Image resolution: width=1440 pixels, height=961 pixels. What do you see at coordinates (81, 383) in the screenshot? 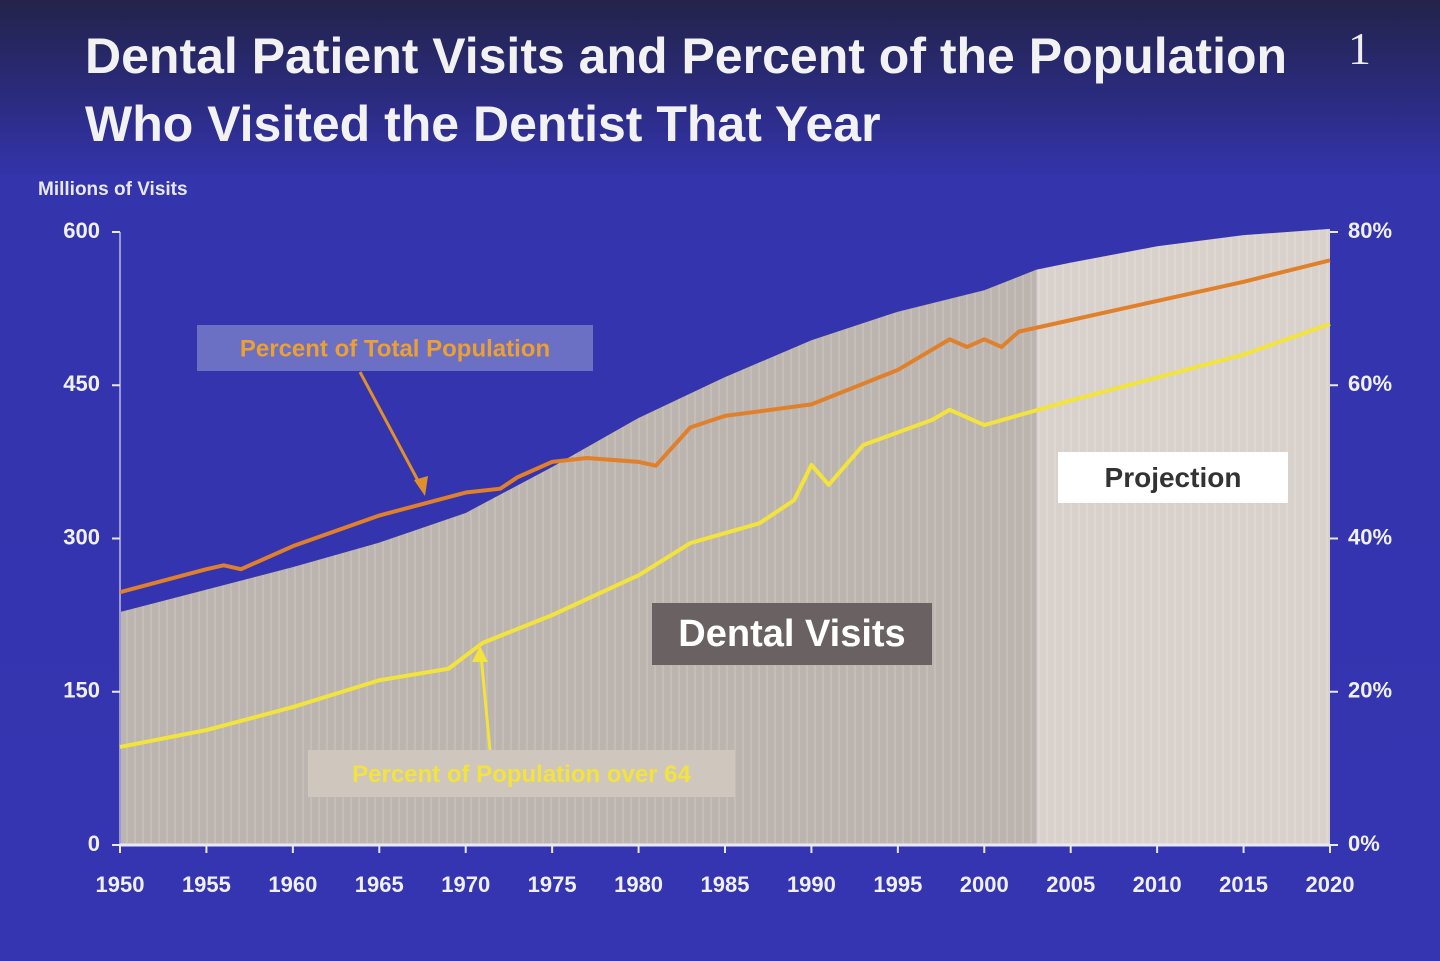
I see `y-tick-label: 450` at bounding box center [81, 383].